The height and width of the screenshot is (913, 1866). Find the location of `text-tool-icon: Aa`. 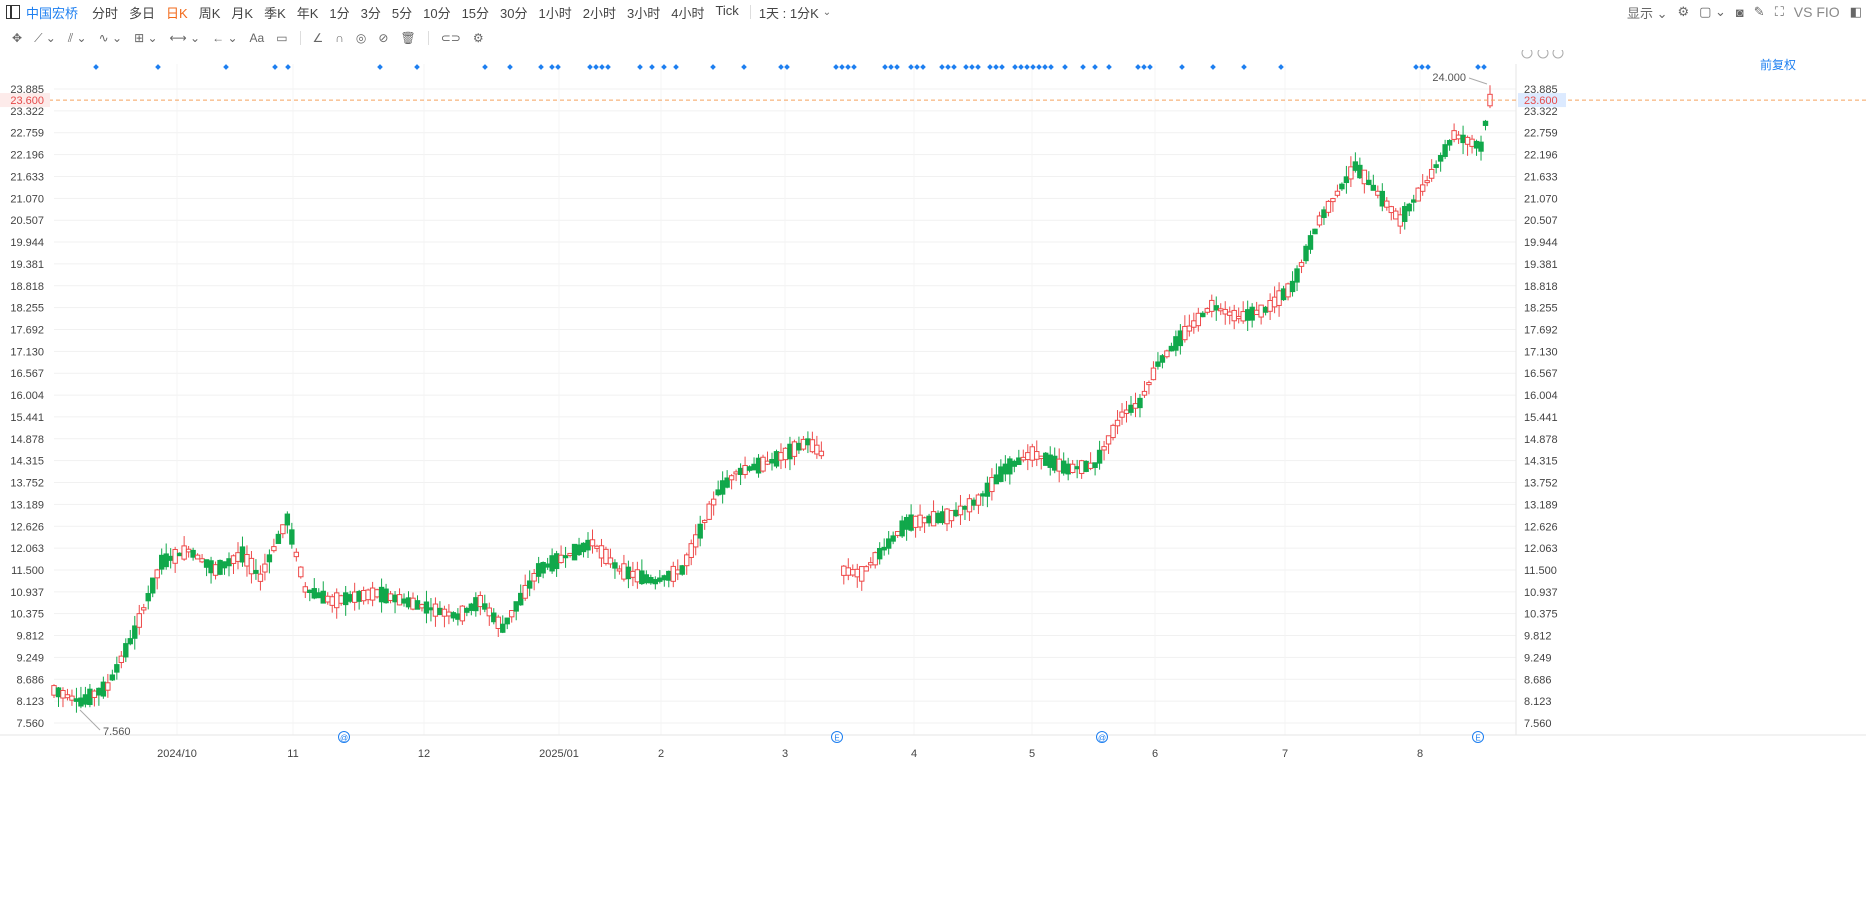

text-tool-icon: Aa is located at coordinates (257, 38).